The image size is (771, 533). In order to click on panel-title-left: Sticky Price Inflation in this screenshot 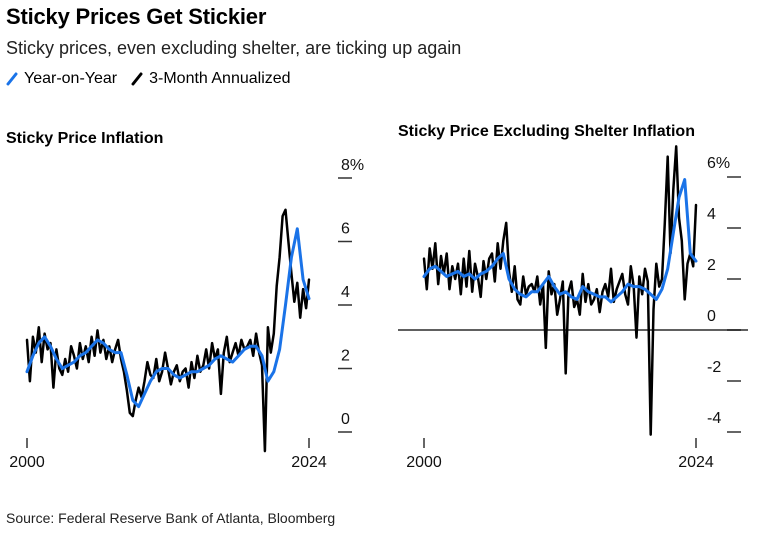, I will do `click(85, 138)`.